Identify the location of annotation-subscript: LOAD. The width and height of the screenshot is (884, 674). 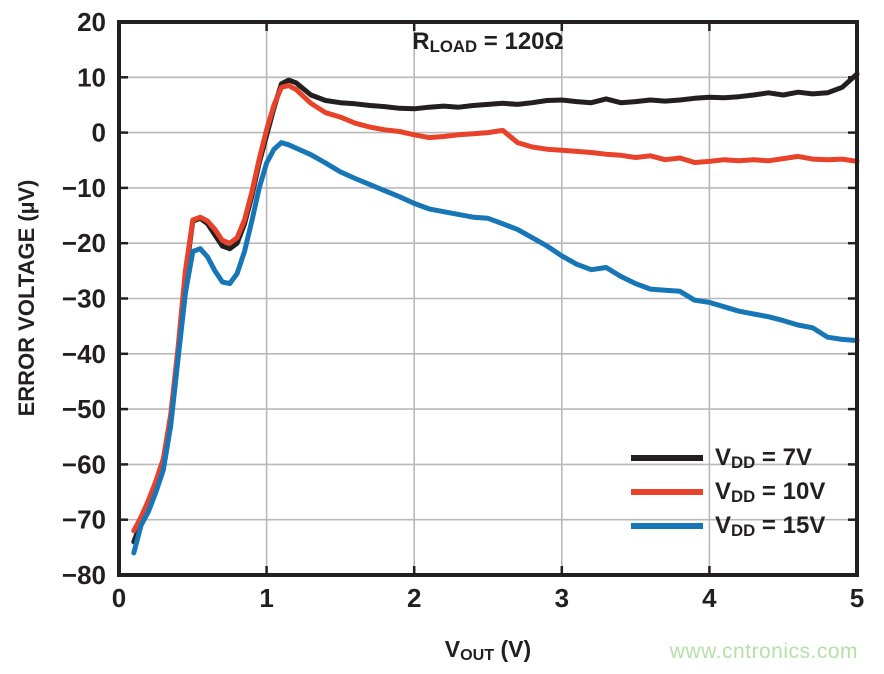
(453, 47).